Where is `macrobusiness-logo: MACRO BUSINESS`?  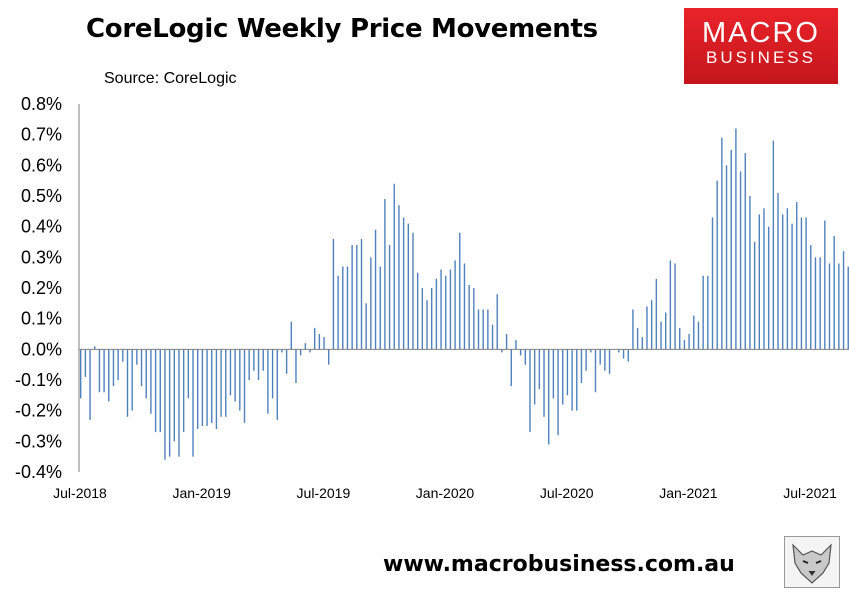
macrobusiness-logo: MACRO BUSINESS is located at coordinates (761, 46).